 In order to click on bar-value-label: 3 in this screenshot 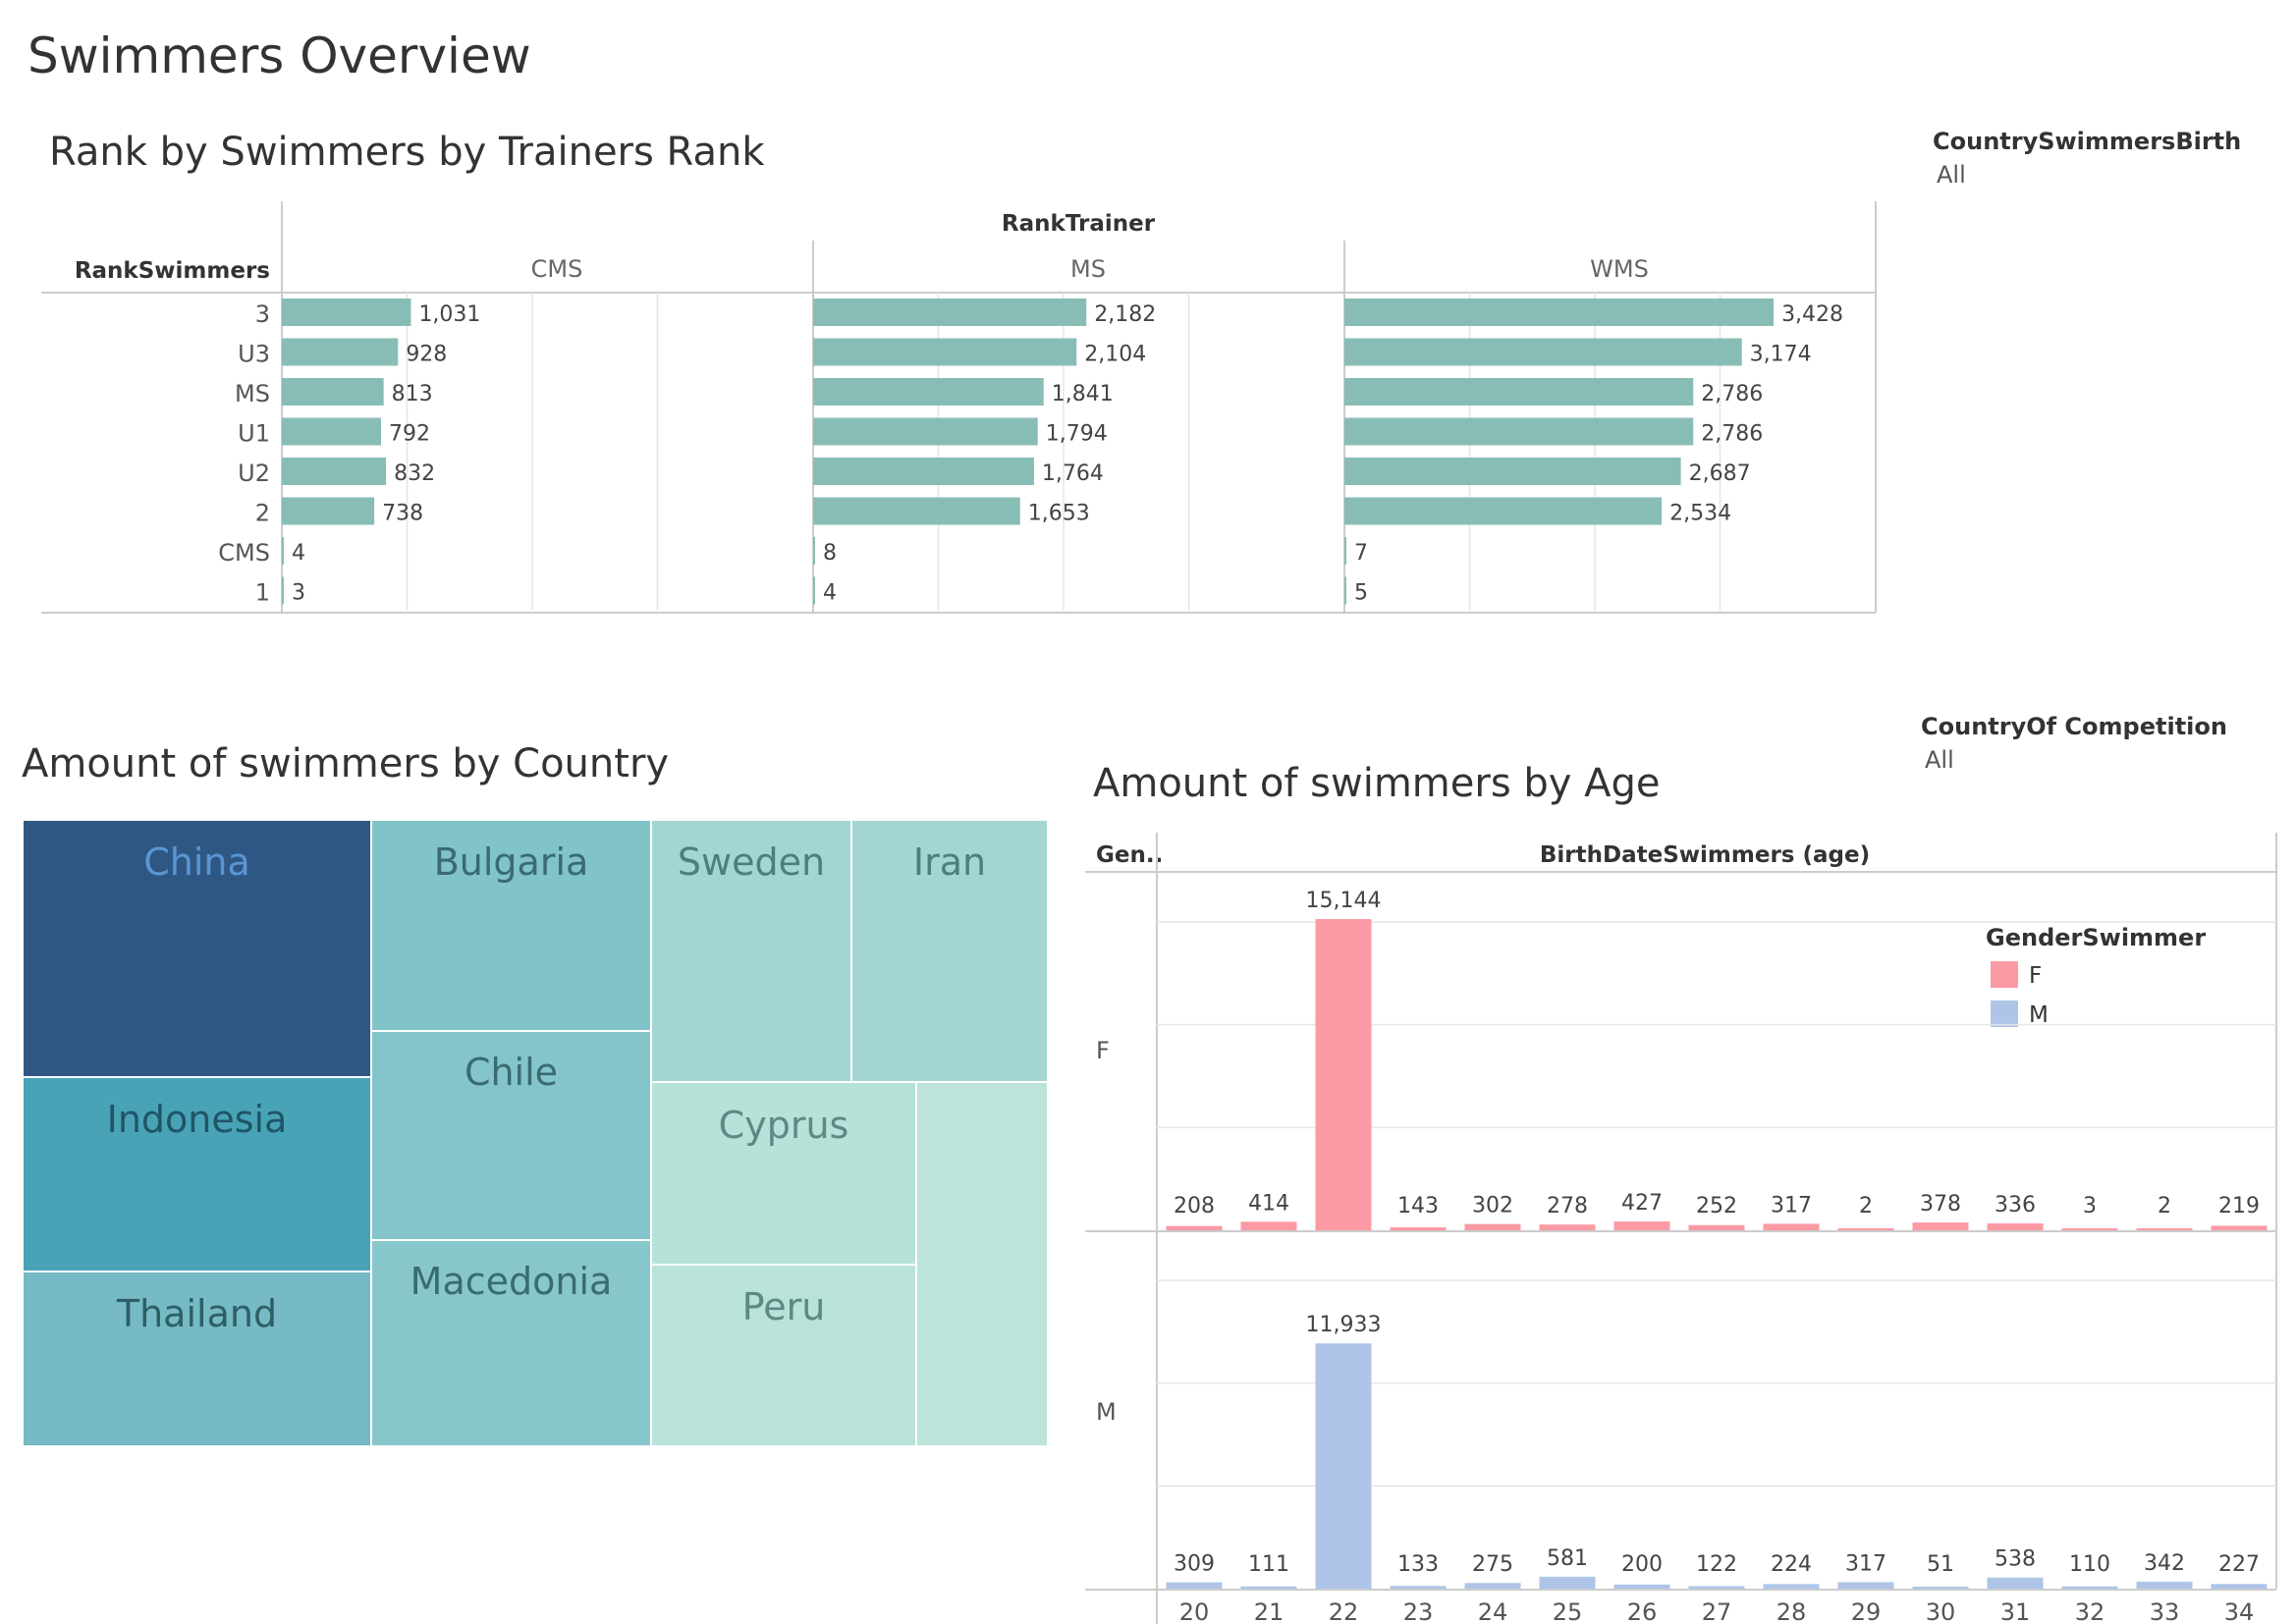, I will do `click(2090, 1206)`.